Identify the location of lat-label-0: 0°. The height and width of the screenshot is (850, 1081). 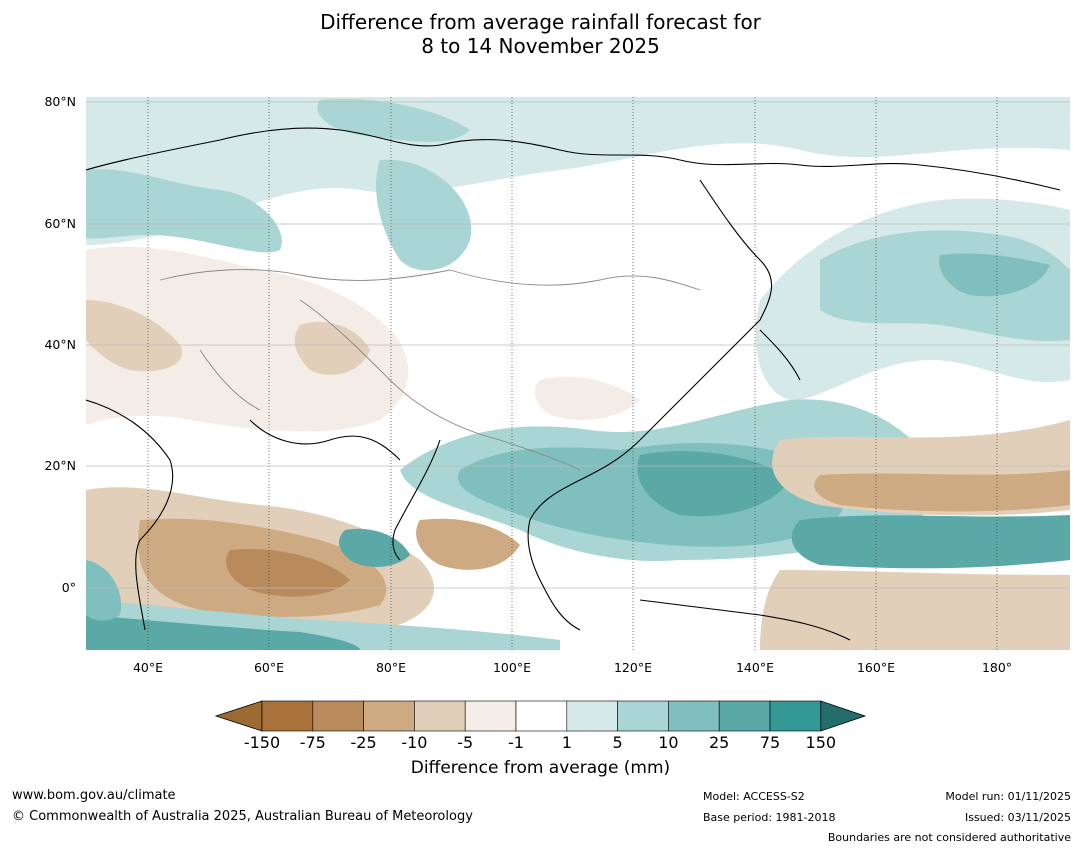
(68, 587).